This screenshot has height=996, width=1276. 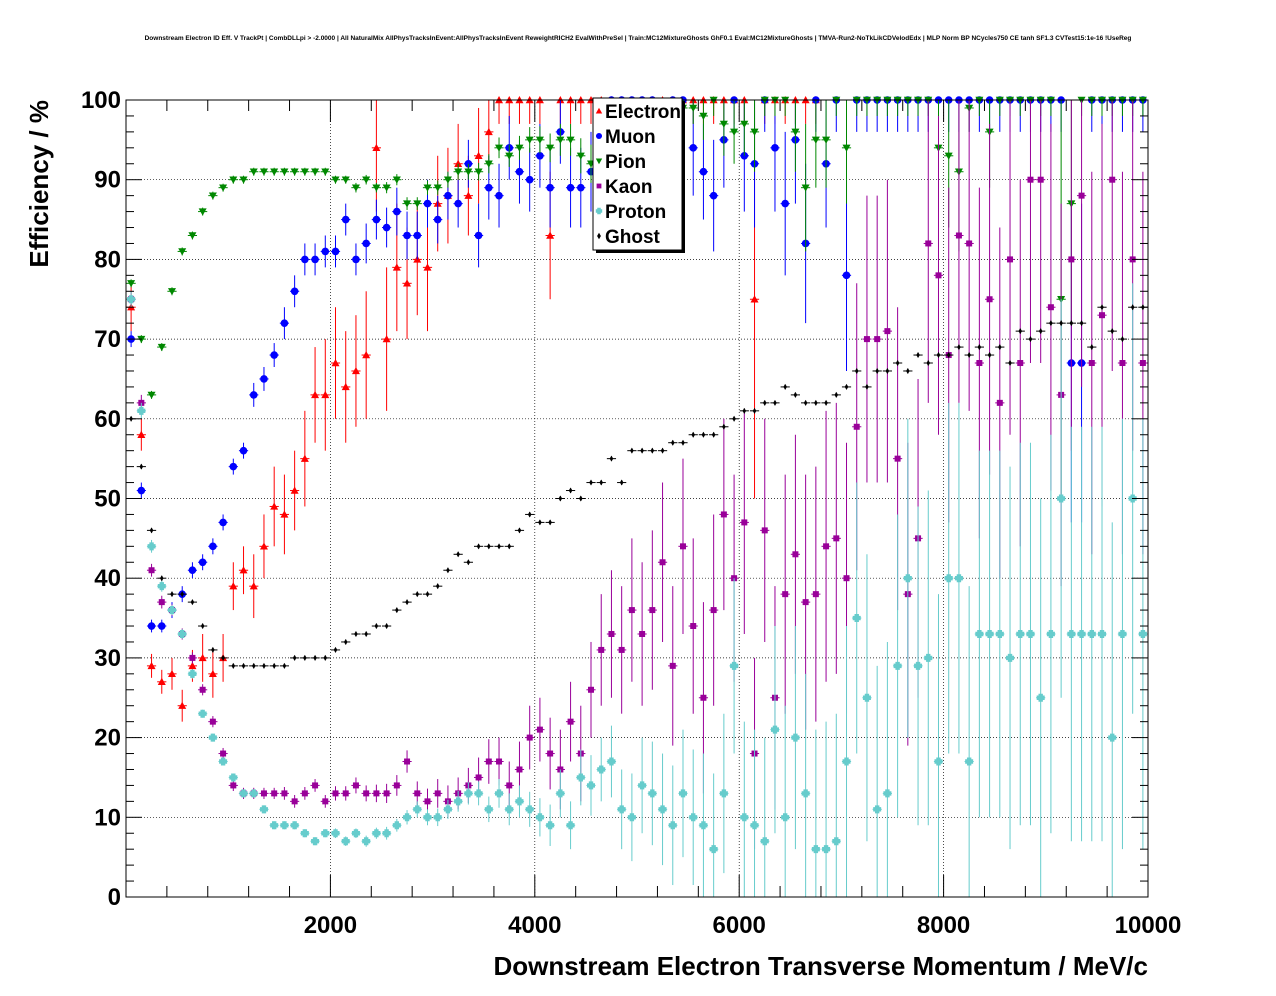 I want to click on y-tick-label: 50, so click(x=107, y=499).